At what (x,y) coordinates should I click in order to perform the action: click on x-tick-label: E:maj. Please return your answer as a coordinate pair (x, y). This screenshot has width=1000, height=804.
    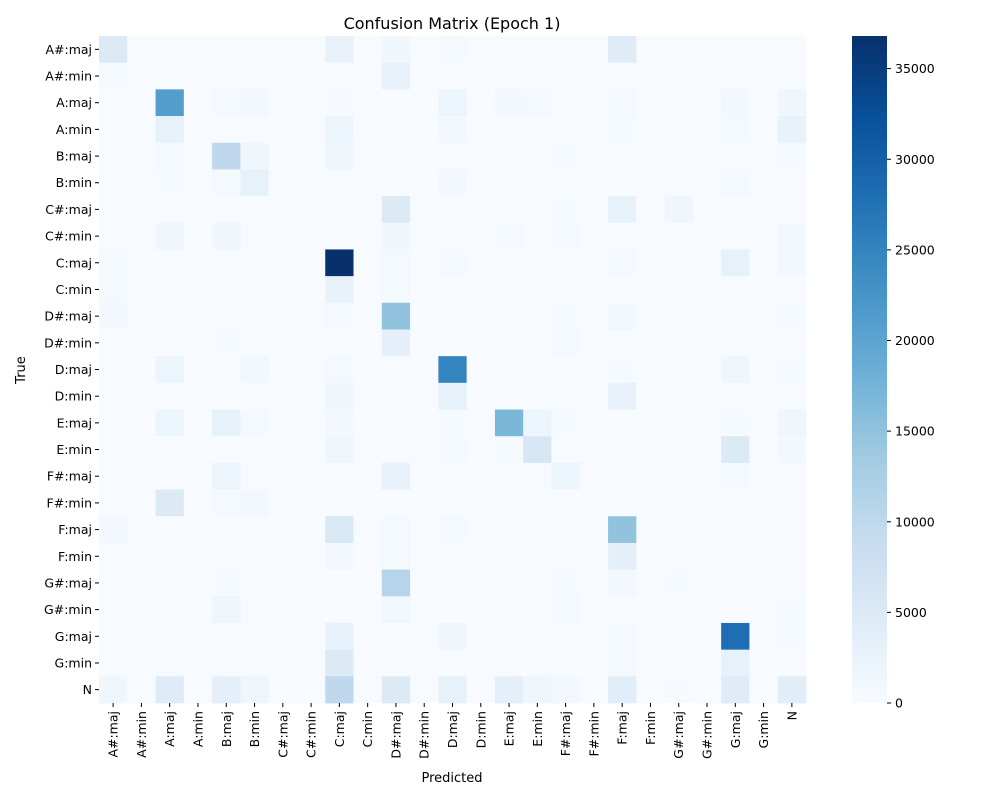
    Looking at the image, I should click on (509, 728).